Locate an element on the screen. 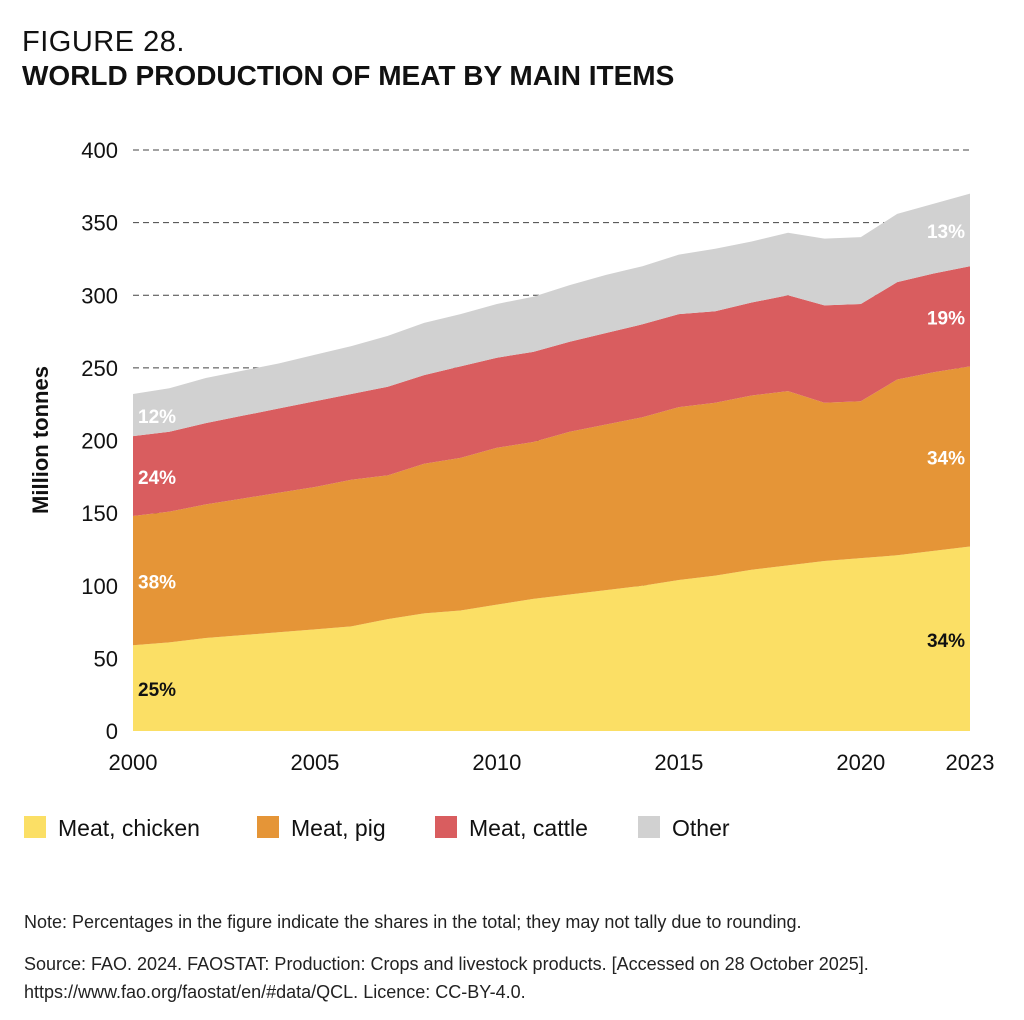  legend-label: Meat, cattle is located at coordinates (528, 828).